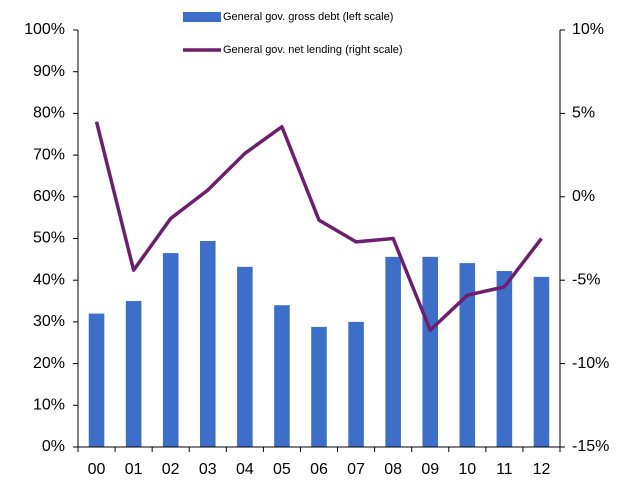  I want to click on y-tick-label: 80%, so click(49, 113).